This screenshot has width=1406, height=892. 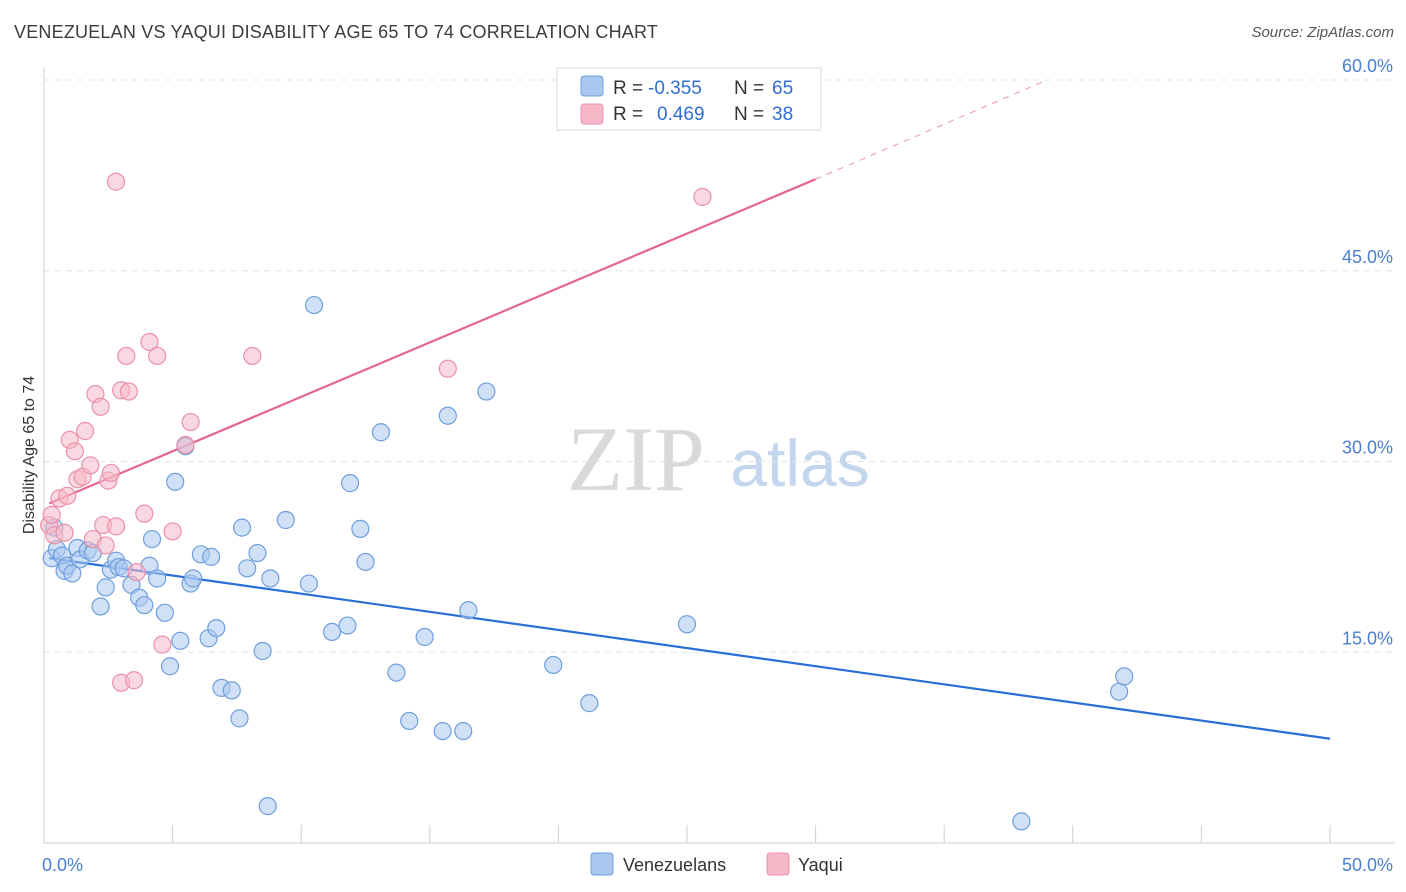 I want to click on x-tick-label: 50.0%, so click(x=1367, y=865).